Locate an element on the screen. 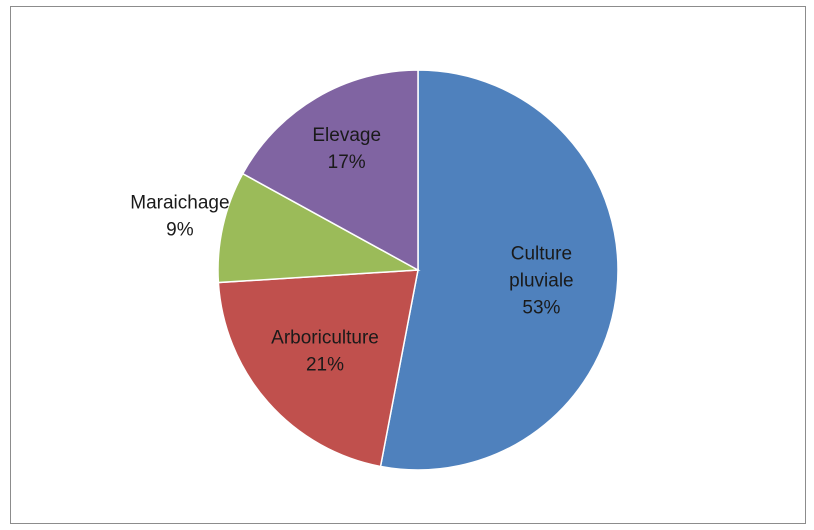 The height and width of the screenshot is (530, 814). pie-slice-value-label: 21% is located at coordinates (325, 365).